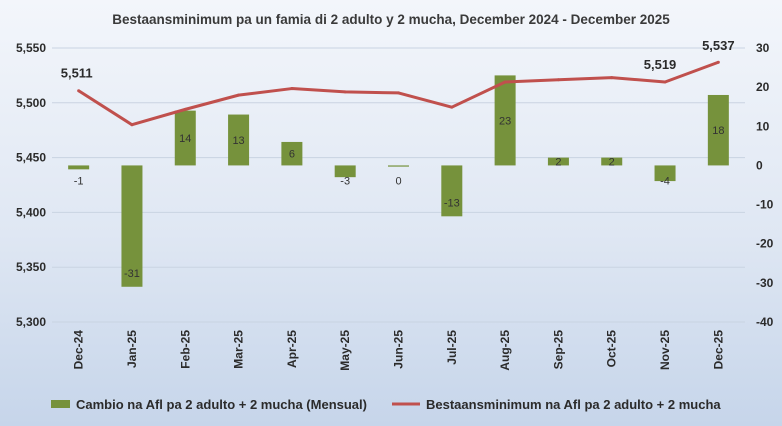 The height and width of the screenshot is (426, 782). I want to click on line-data-label: 5,519, so click(660, 64).